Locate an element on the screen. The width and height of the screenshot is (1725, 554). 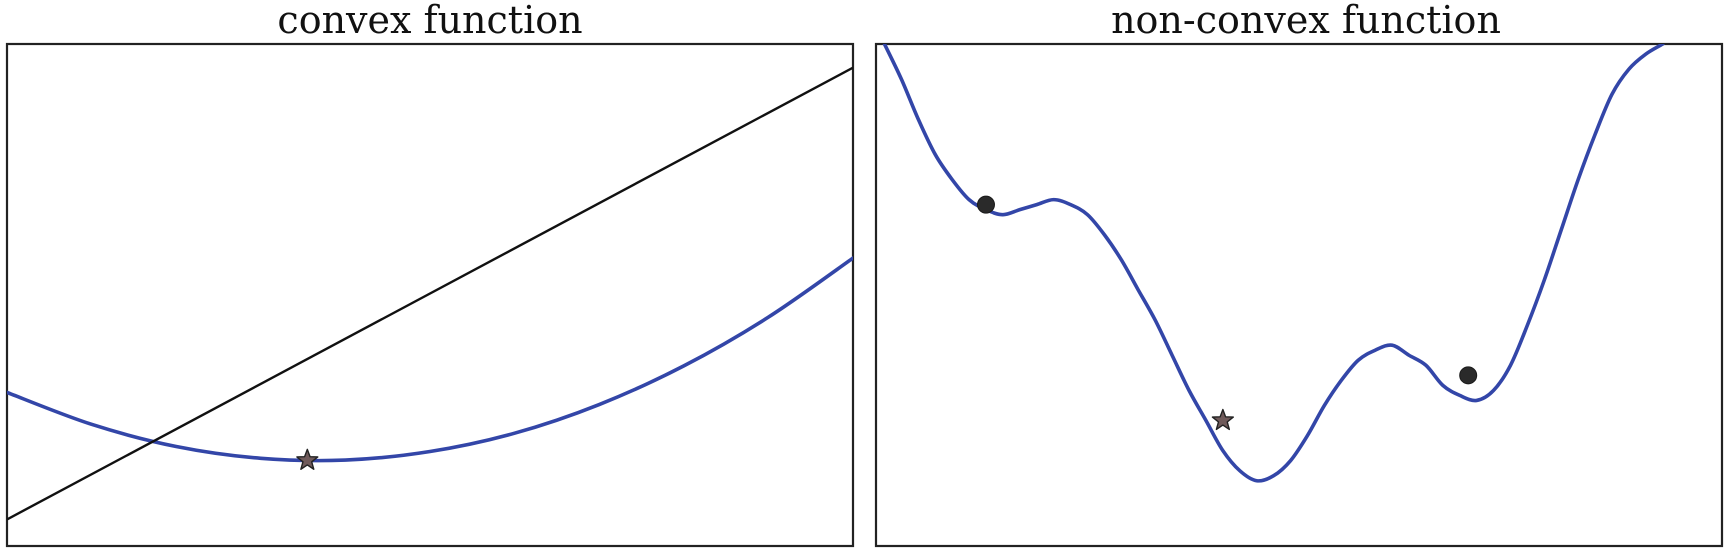
convex-panel-title: convex function is located at coordinates (429, 21).